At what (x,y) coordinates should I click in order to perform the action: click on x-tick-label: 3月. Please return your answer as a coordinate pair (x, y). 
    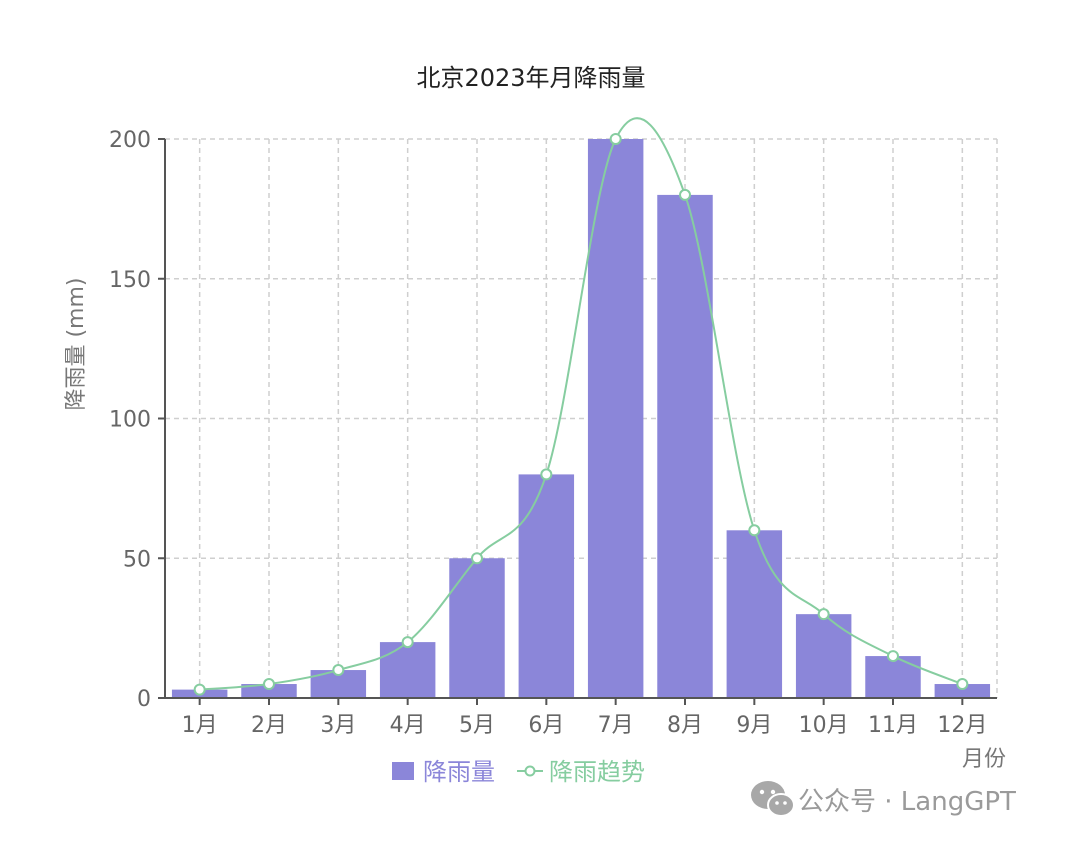
    Looking at the image, I should click on (338, 725).